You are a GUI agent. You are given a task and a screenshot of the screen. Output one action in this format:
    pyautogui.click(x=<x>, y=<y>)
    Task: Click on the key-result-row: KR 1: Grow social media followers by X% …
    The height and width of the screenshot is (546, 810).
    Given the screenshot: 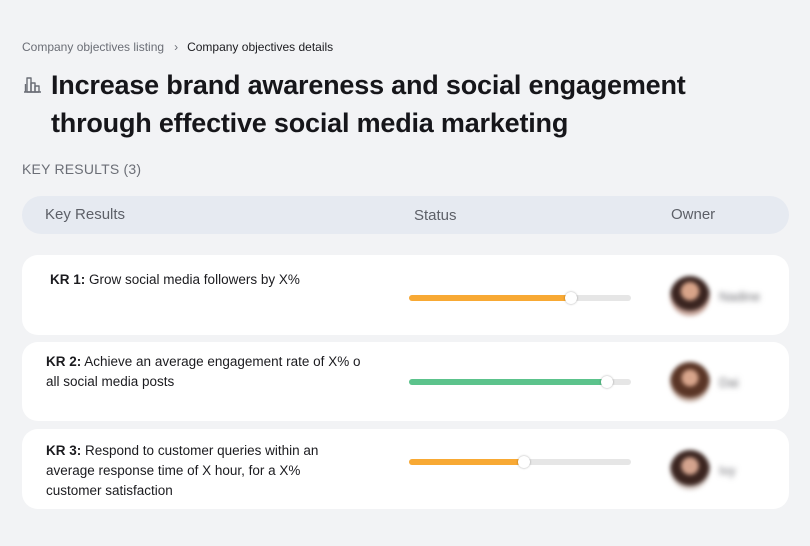 What is the action you would take?
    pyautogui.click(x=405, y=295)
    